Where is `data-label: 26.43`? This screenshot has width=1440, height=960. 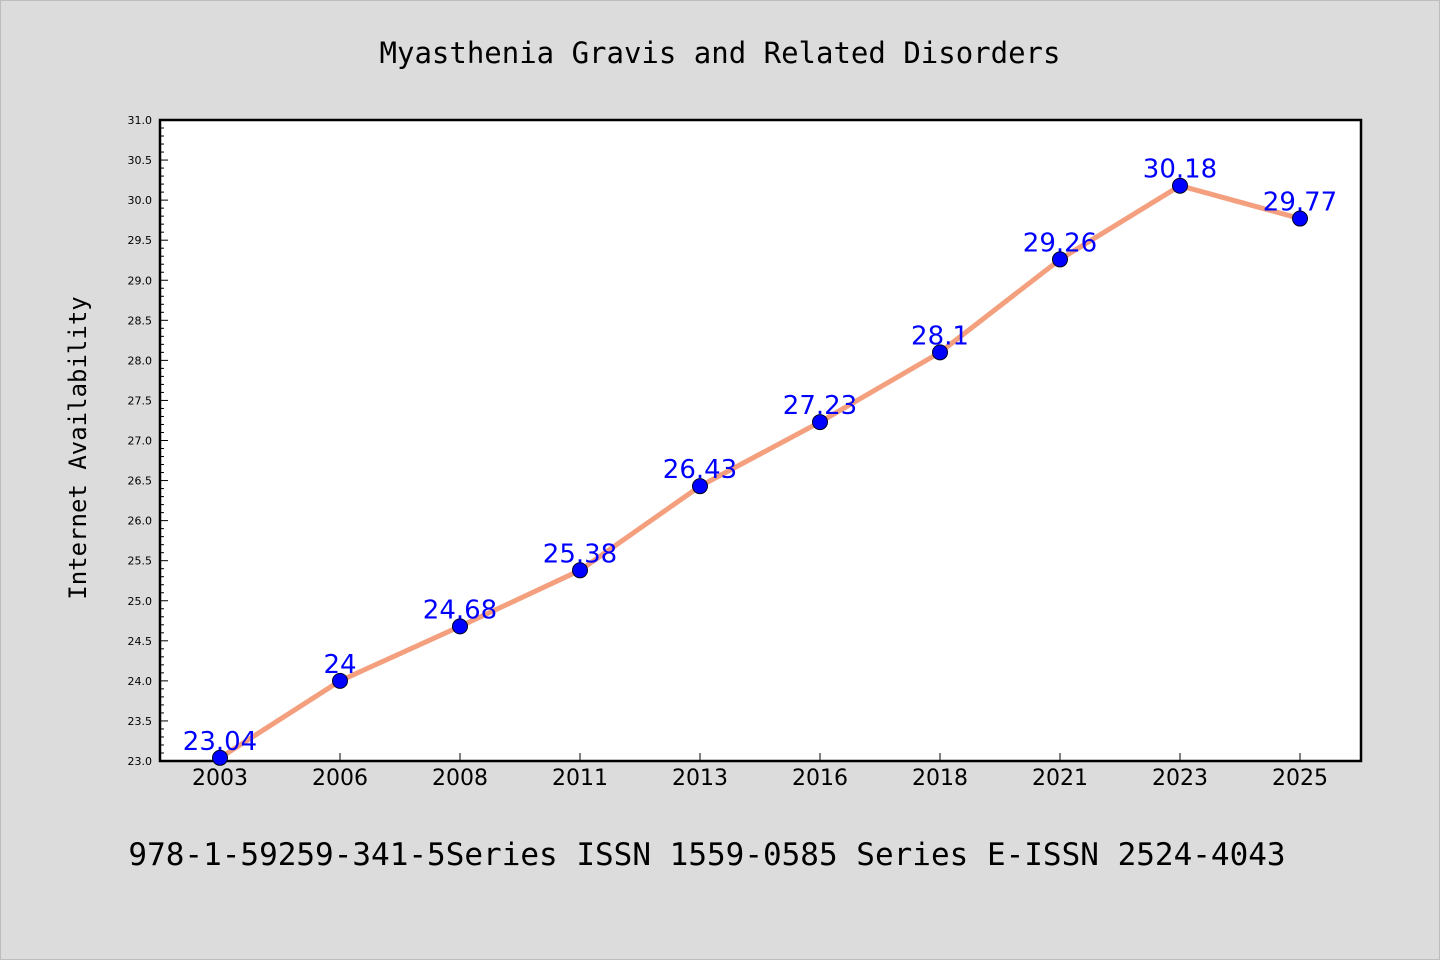
data-label: 26.43 is located at coordinates (700, 470).